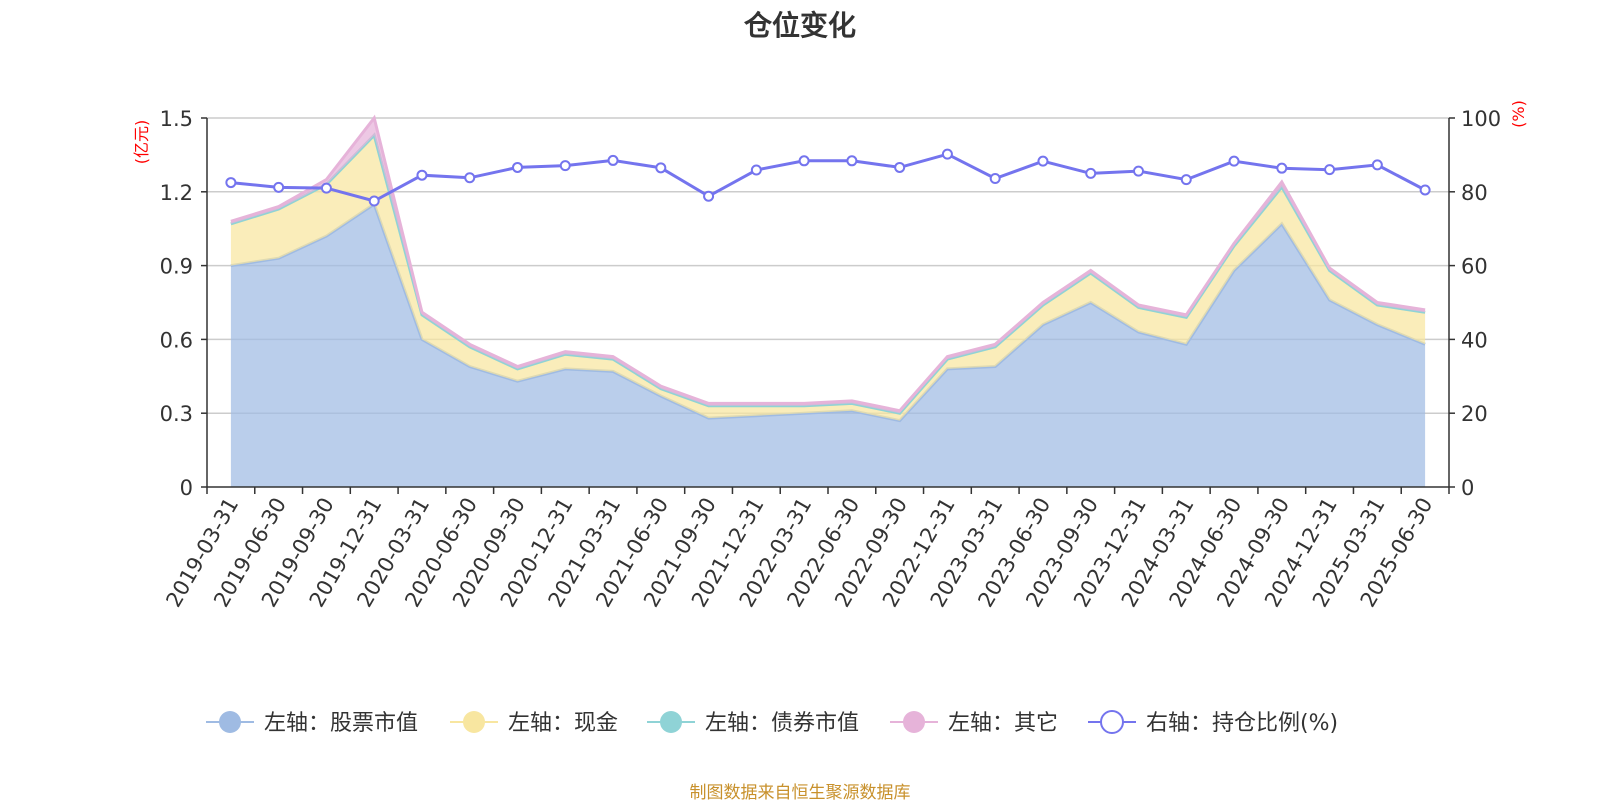  I want to click on legend-item-1: 左轴：现金, so click(534, 723).